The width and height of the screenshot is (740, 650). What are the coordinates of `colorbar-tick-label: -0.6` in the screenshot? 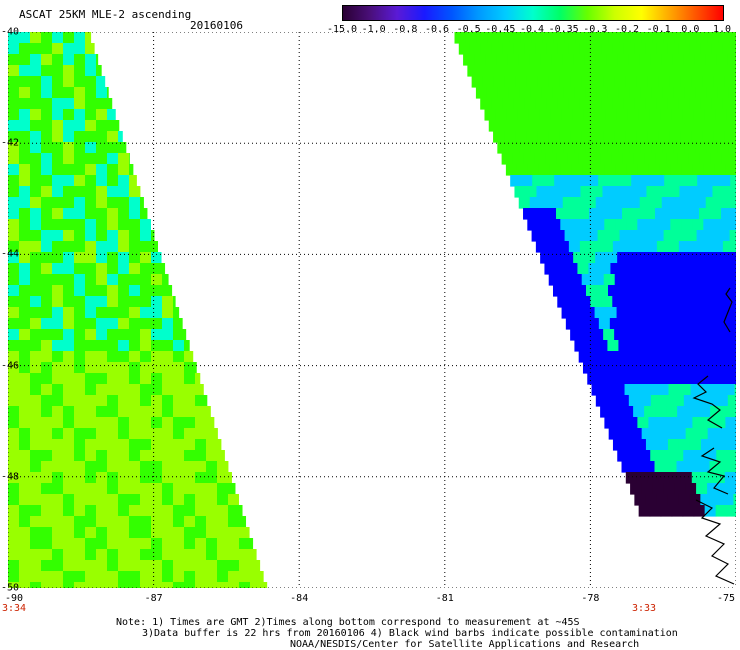 It's located at (437, 29).